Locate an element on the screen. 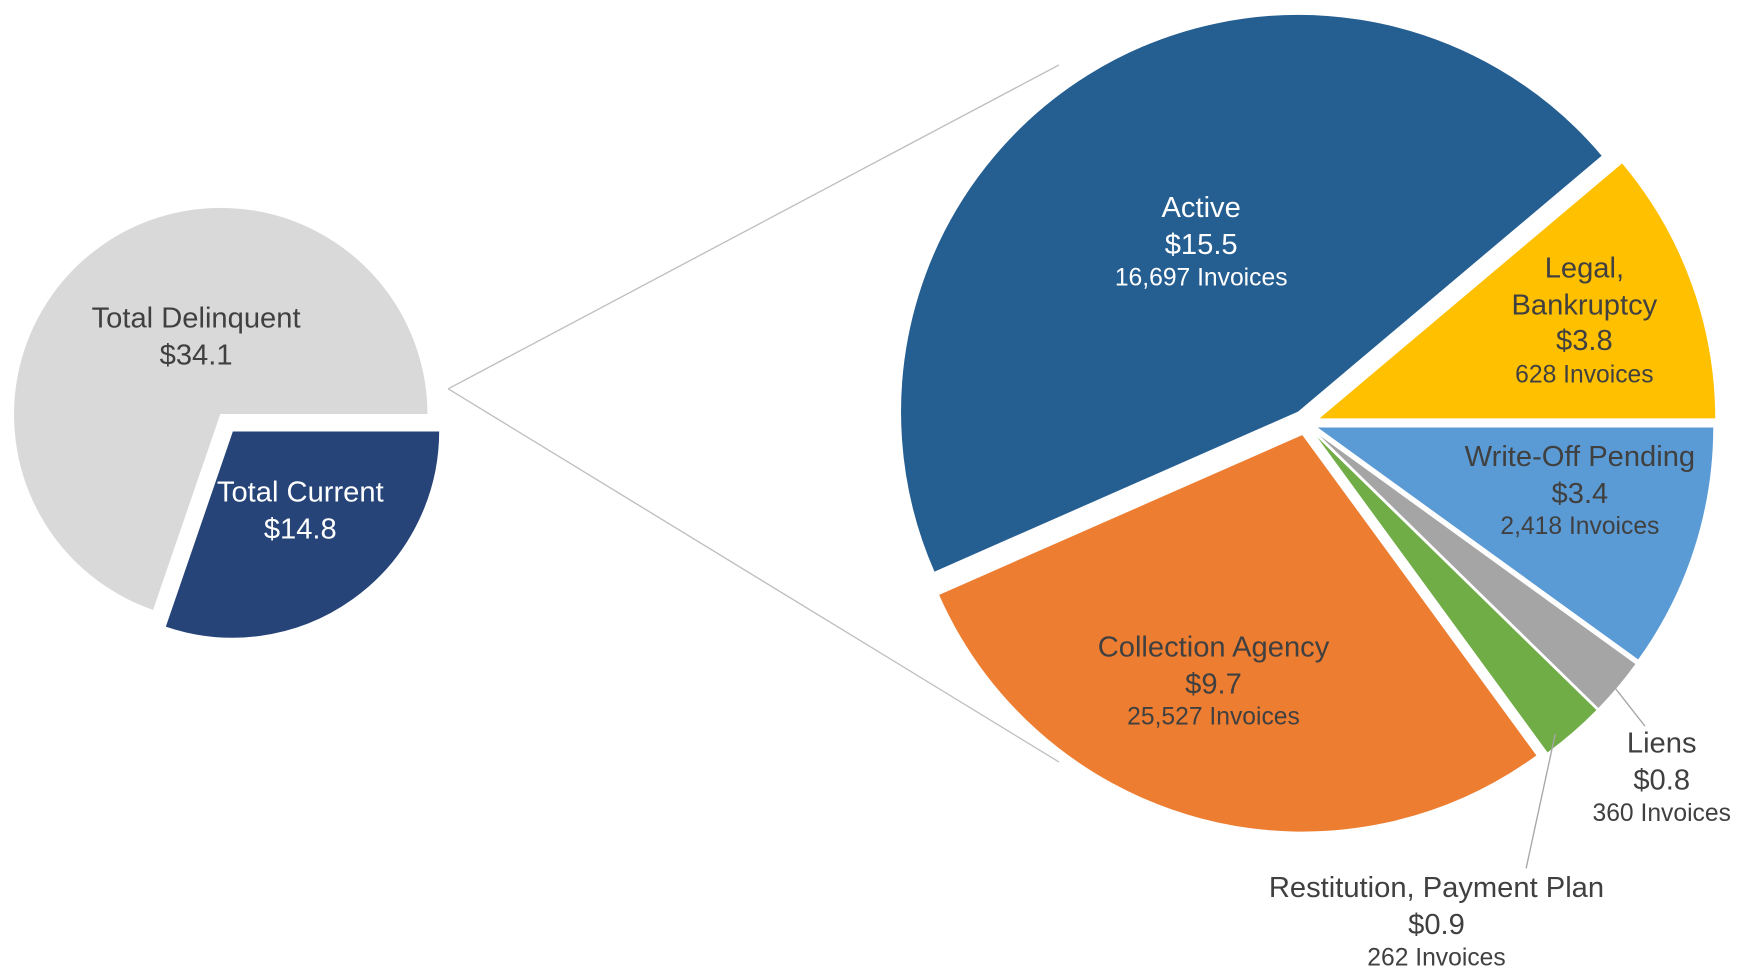  invoice-label: 16,697 Invoices is located at coordinates (1201, 277).